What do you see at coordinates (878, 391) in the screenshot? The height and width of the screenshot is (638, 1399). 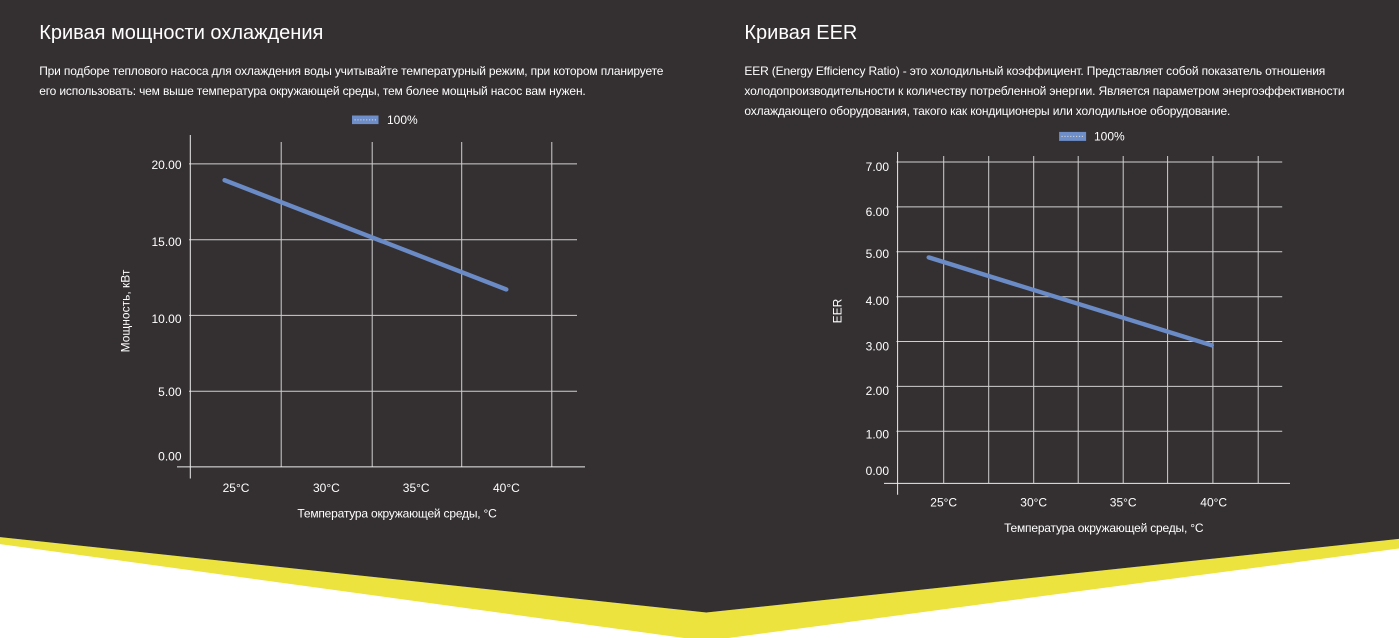 I see `svg-text: 2.00` at bounding box center [878, 391].